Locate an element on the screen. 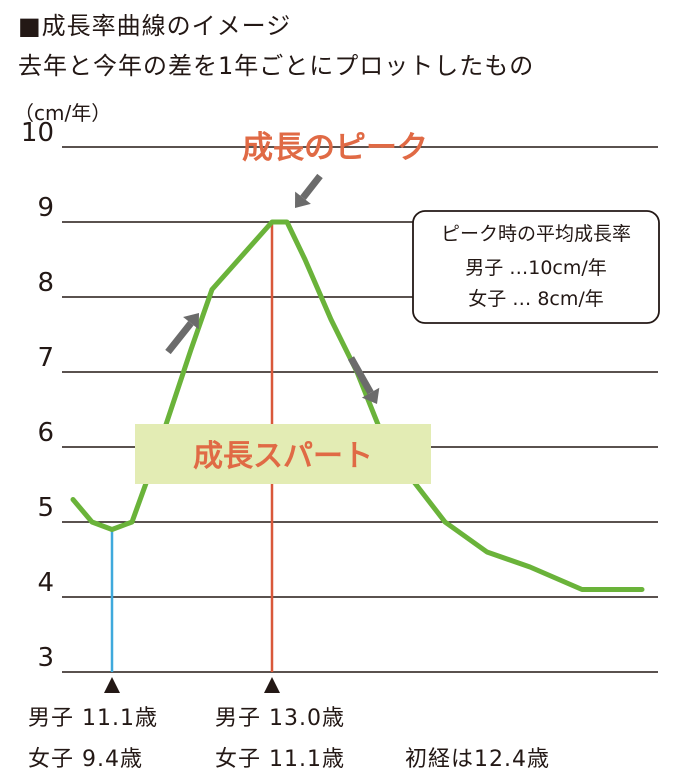 This screenshot has width=680, height=783. peak-marker-icon is located at coordinates (272, 685).